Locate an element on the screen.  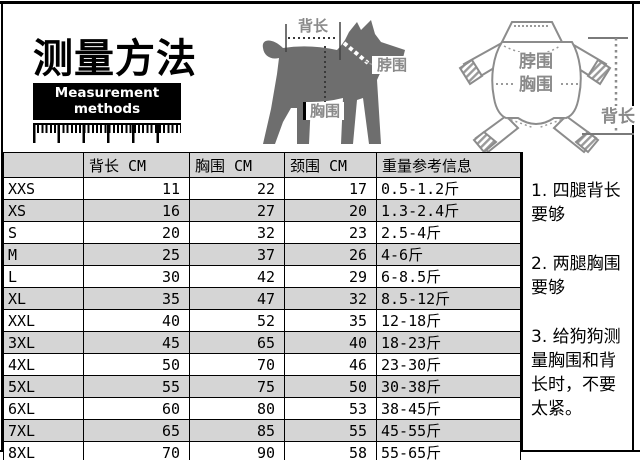
coat-right-cuff is located at coordinates (599, 72).